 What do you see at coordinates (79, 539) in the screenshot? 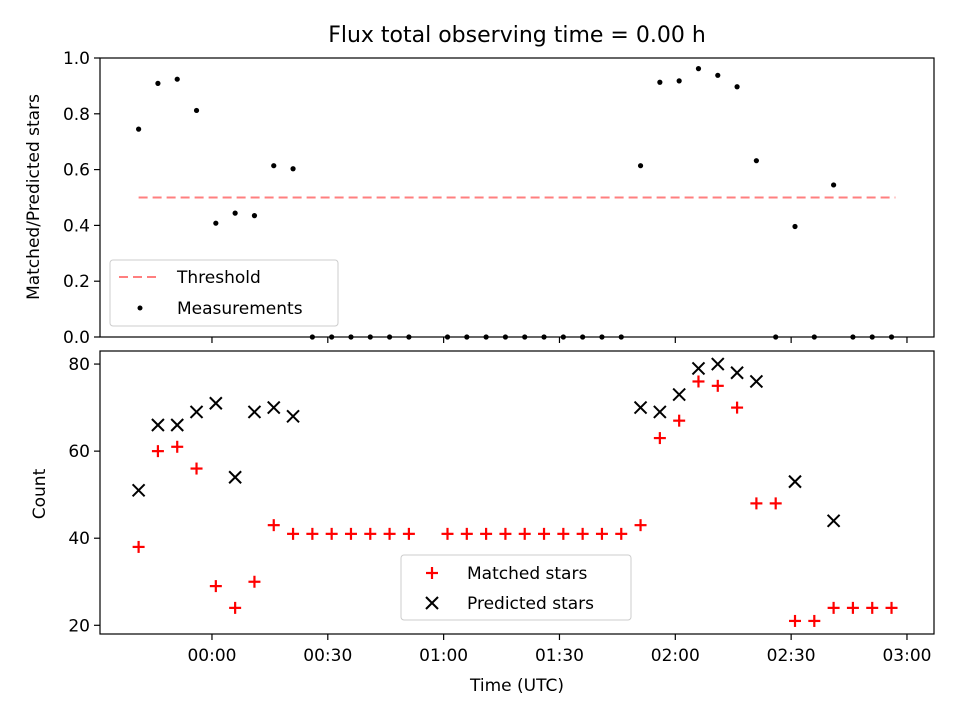
I see `bottom-ytick-label: 40` at bounding box center [79, 539].